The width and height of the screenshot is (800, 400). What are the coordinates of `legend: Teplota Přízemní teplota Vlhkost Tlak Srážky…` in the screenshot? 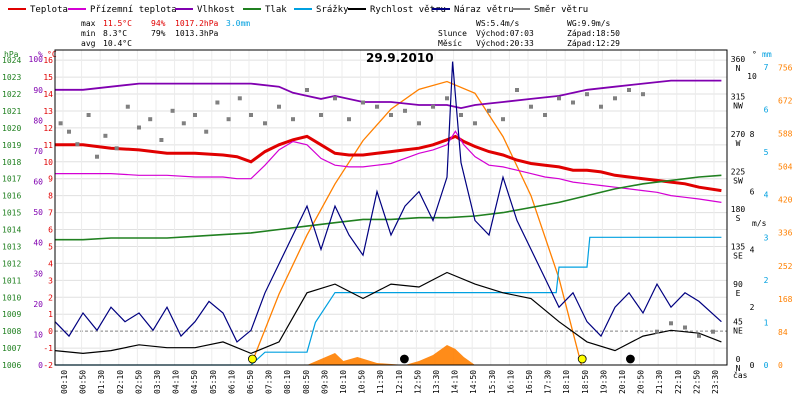 It's located at (298, 10).